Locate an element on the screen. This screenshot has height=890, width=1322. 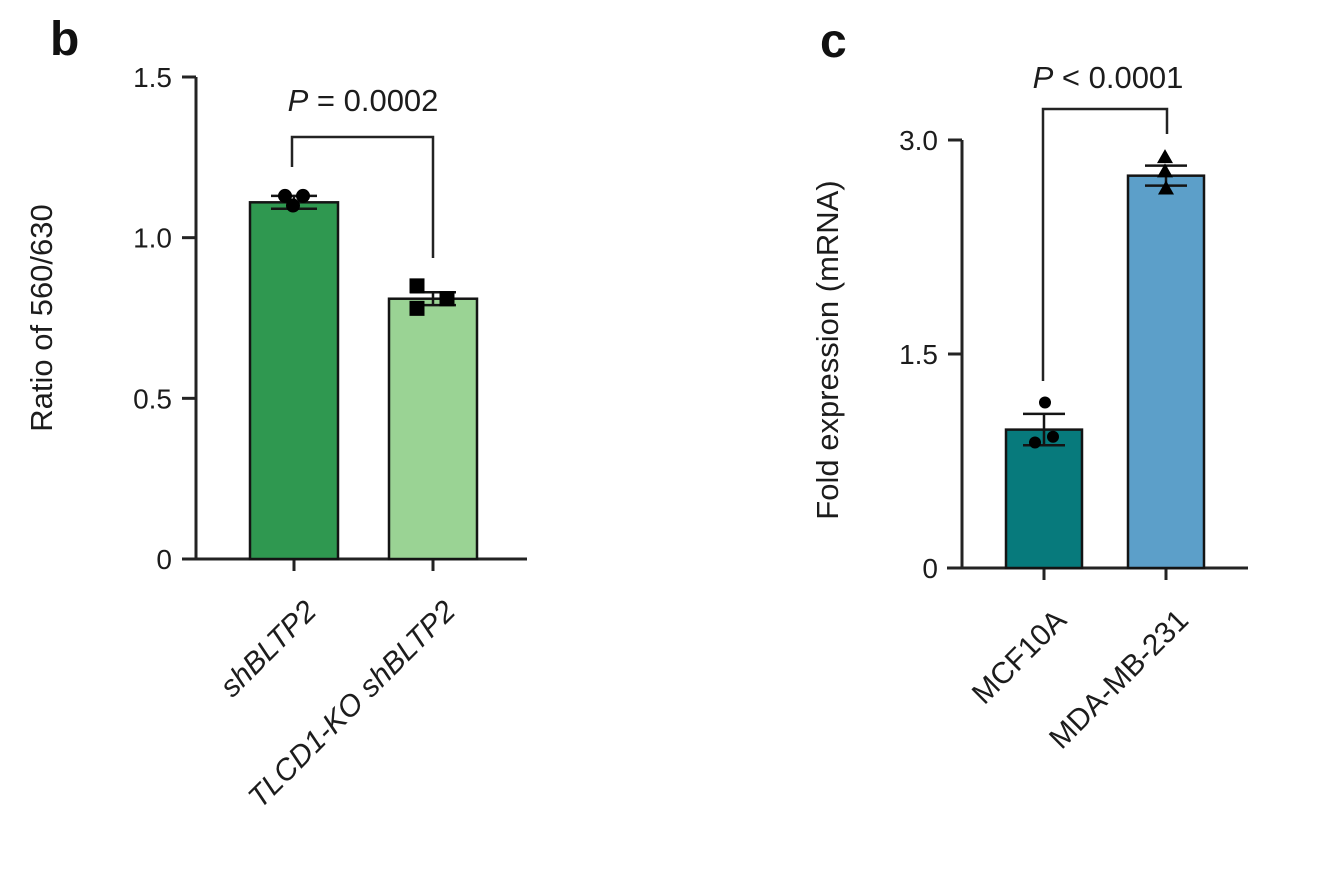
x-category-label: MCF10A is located at coordinates (1019, 657).